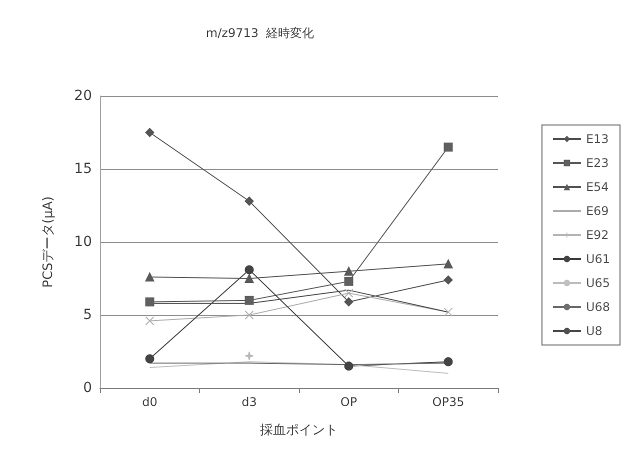 The height and width of the screenshot is (470, 628). I want to click on y-tick-label: 5, so click(87, 315).